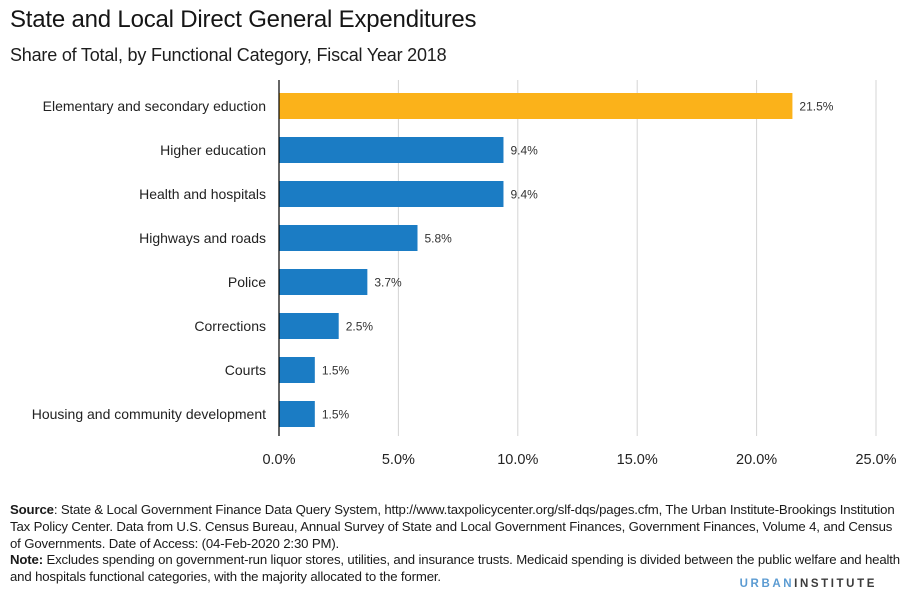 The width and height of the screenshot is (909, 597). I want to click on x-tick-label: 5.0%, so click(398, 460).